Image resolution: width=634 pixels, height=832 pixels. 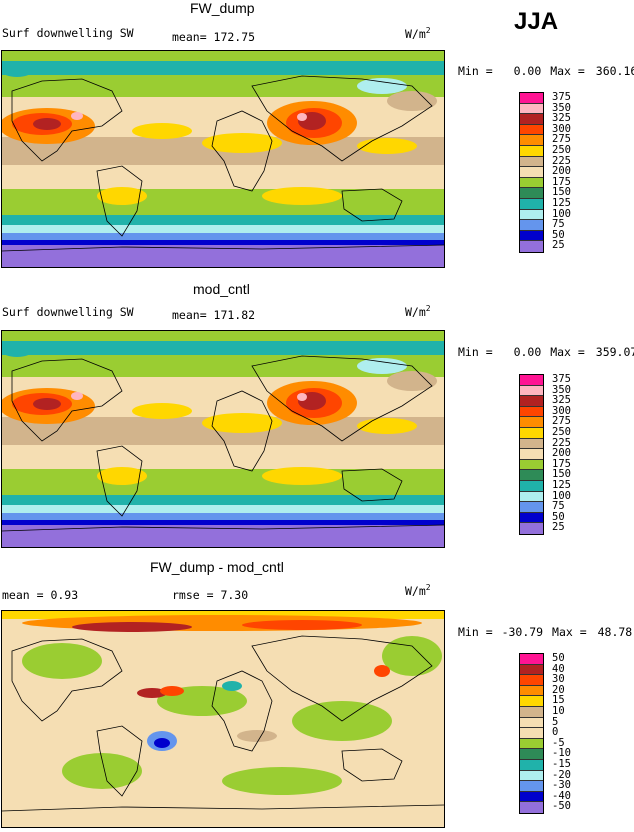 I want to click on colorbar-tick-label: 375, so click(x=561, y=97).